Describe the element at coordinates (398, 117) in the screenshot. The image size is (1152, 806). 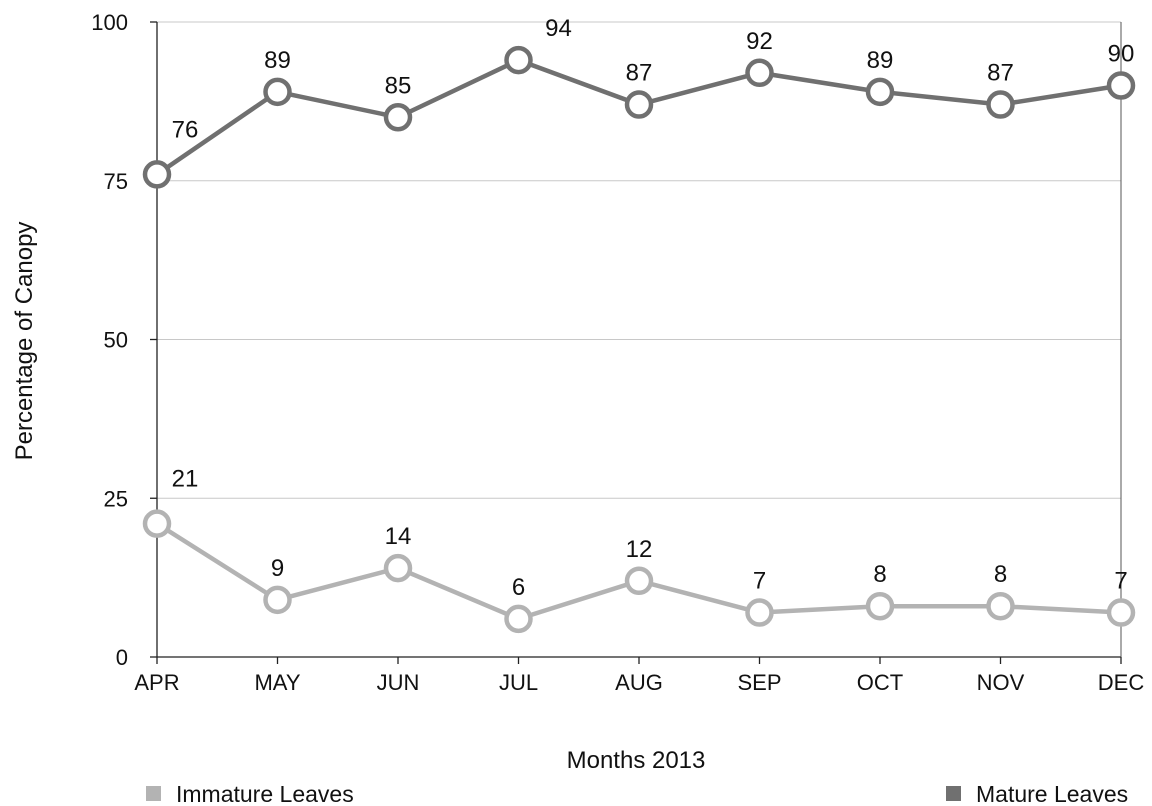
I see `data-point-mature-leaves-jun` at that location.